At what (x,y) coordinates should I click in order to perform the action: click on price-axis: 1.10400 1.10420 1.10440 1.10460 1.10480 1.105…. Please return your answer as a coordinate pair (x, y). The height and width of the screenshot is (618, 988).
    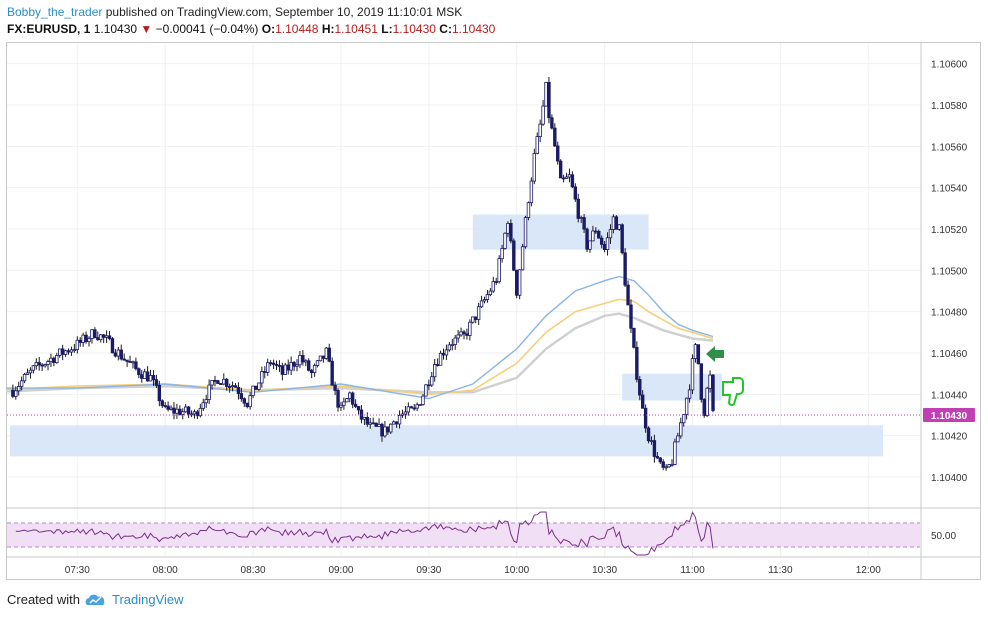
    Looking at the image, I should click on (949, 272).